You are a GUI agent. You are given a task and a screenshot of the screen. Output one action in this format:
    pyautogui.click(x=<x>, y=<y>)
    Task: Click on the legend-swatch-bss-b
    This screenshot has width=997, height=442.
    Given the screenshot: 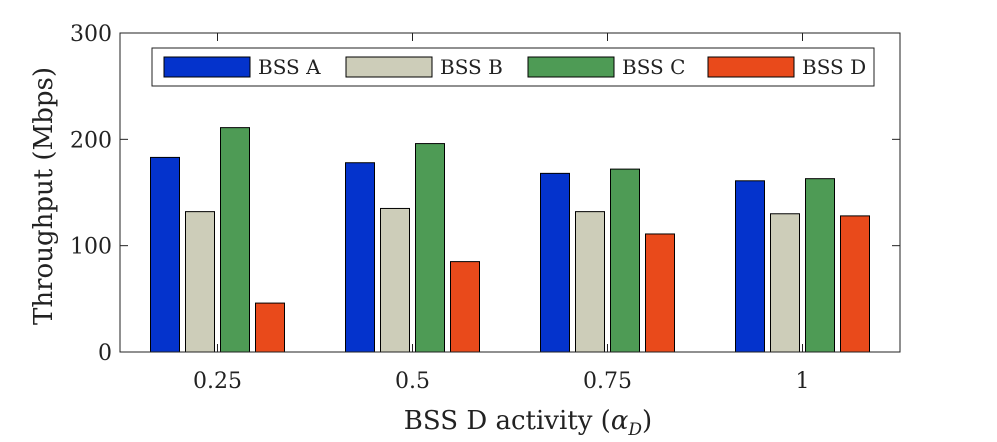 What is the action you would take?
    pyautogui.click(x=389, y=67)
    